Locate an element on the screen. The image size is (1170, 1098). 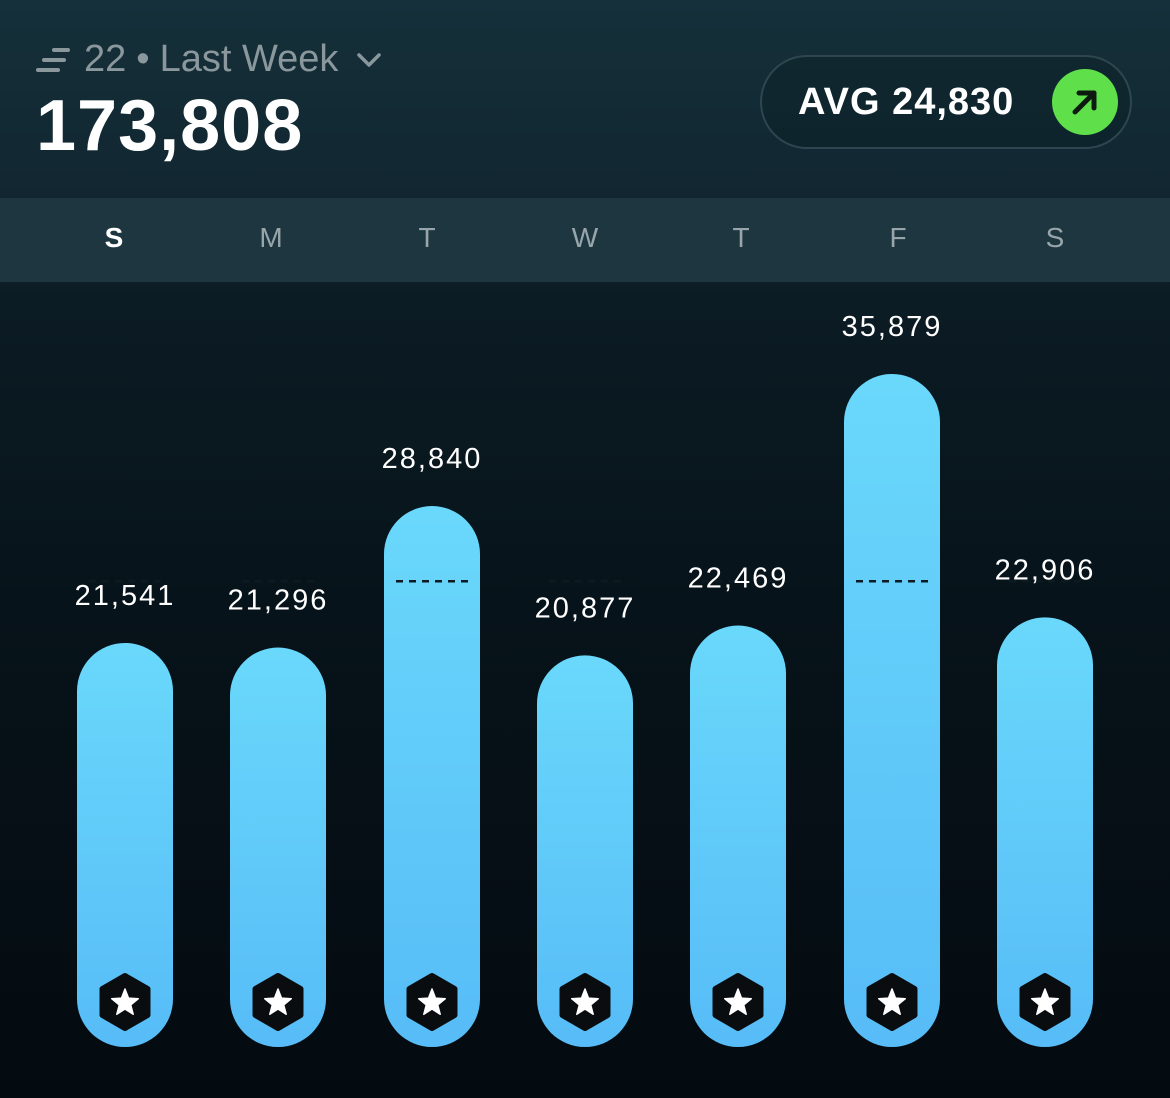
value-label: 22,469 is located at coordinates (738, 579).